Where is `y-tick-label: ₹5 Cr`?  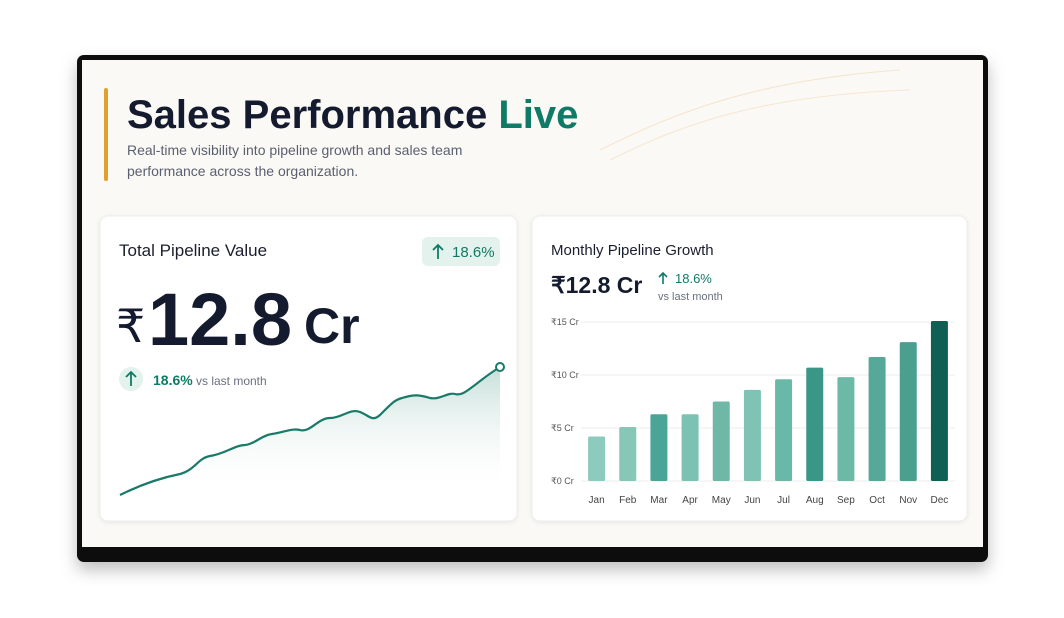 y-tick-label: ₹5 Cr is located at coordinates (562, 428).